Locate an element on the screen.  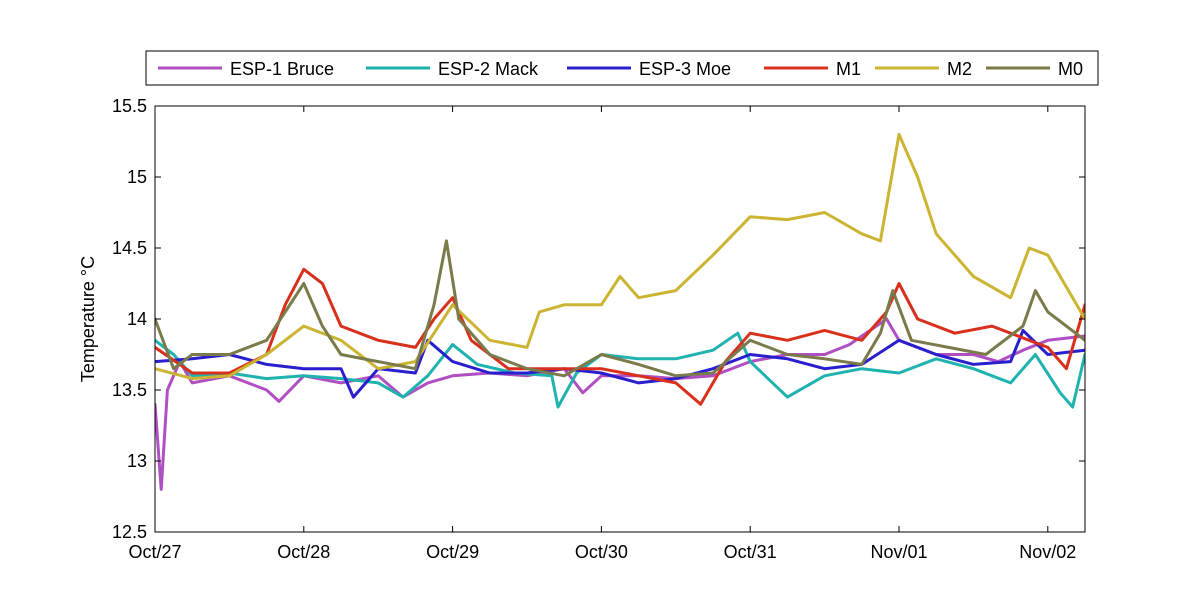
y-tick-label: 15.5 is located at coordinates (129, 106).